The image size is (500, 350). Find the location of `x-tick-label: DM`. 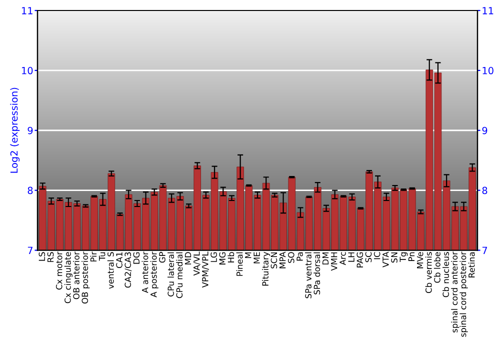

x-tick-label: DM is located at coordinates (325, 258).